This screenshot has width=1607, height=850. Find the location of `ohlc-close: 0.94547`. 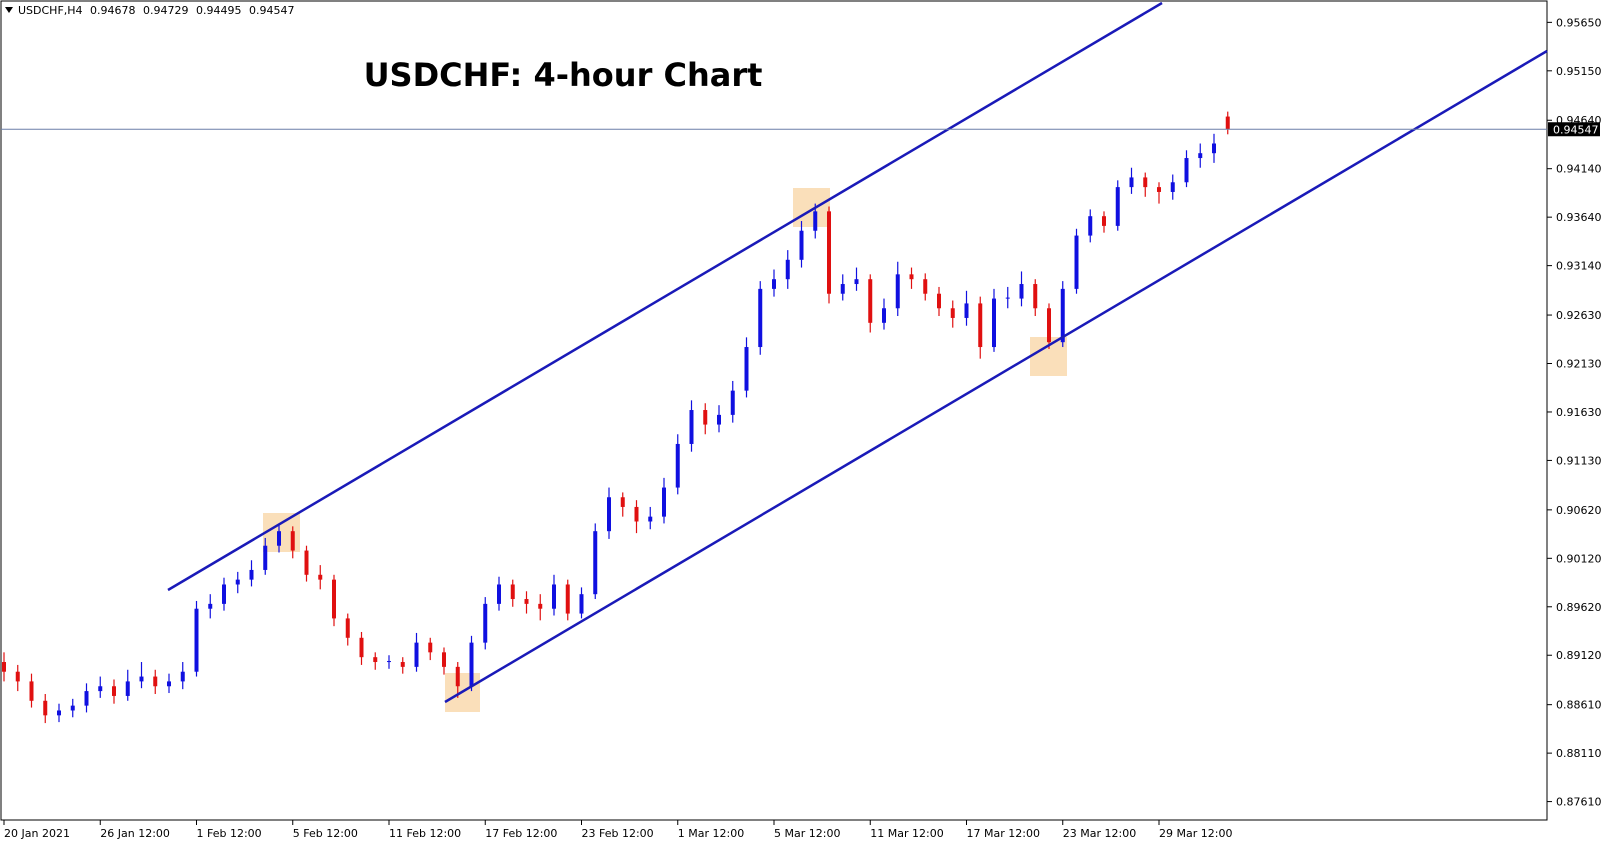

ohlc-close: 0.94547 is located at coordinates (272, 10).